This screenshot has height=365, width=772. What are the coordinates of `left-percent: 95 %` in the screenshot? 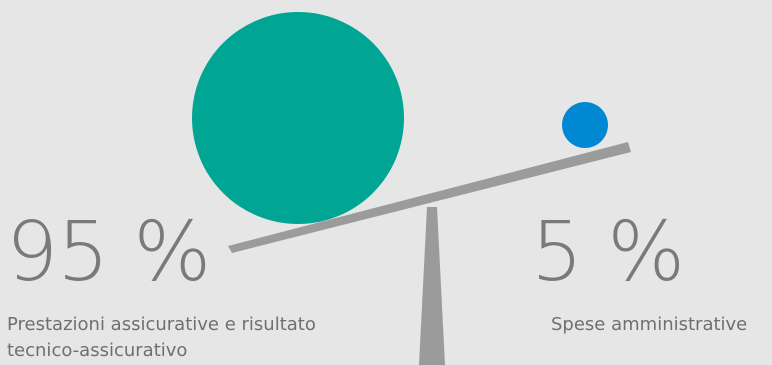 It's located at (108, 252).